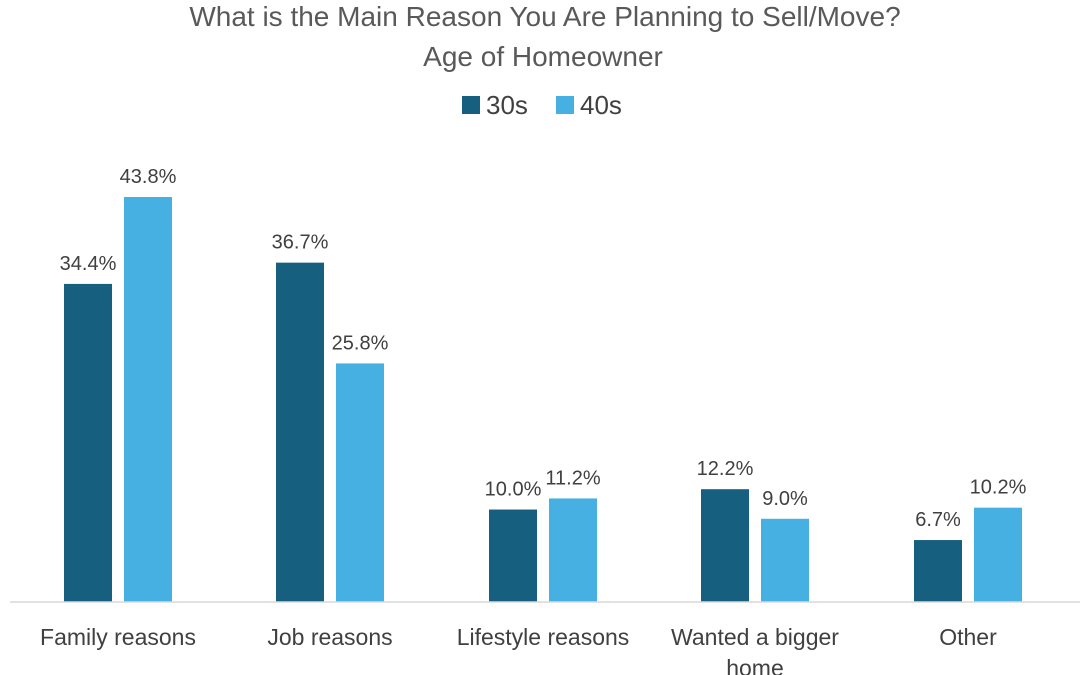 Image resolution: width=1080 pixels, height=675 pixels. Describe the element at coordinates (938, 520) in the screenshot. I see `data-label-30s-4: 6.7%` at that location.